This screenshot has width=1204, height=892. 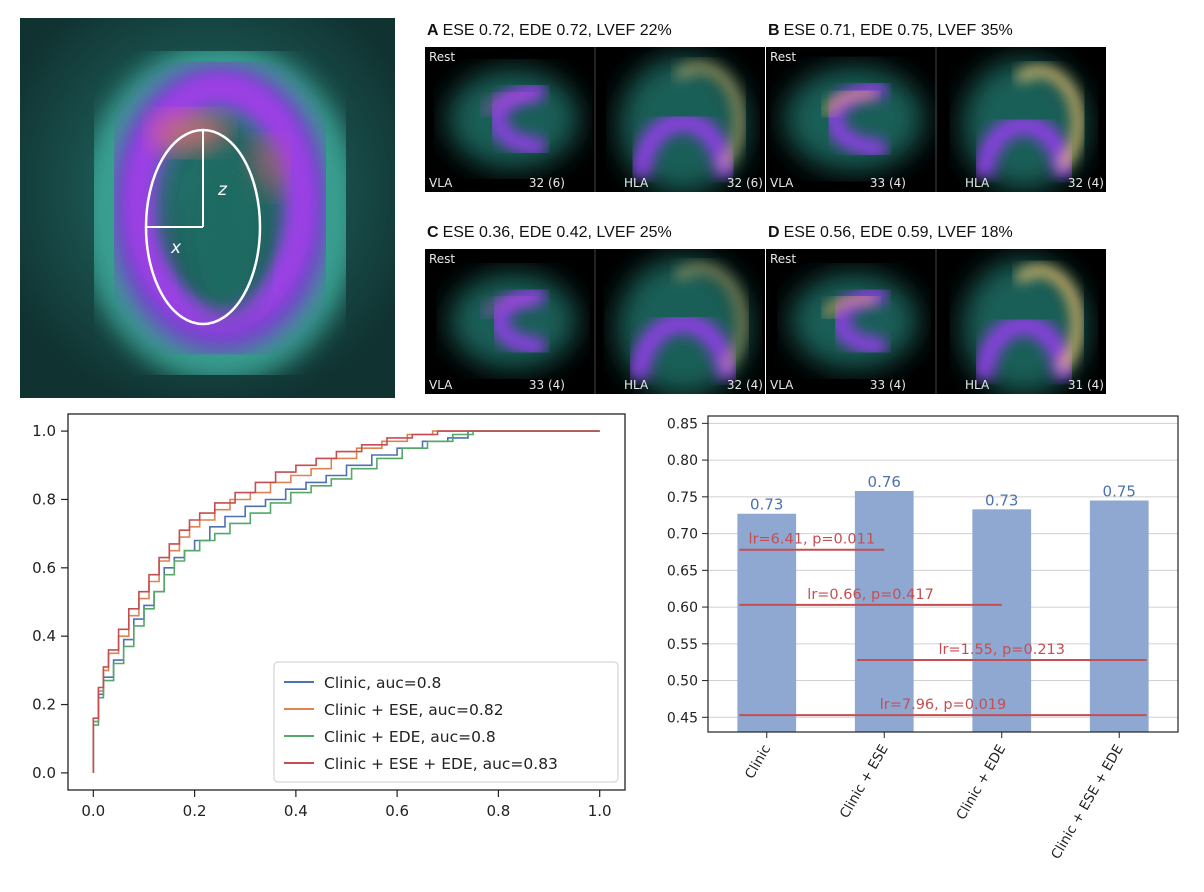 I want to click on y-tick-label: 0.0, so click(x=44, y=773).